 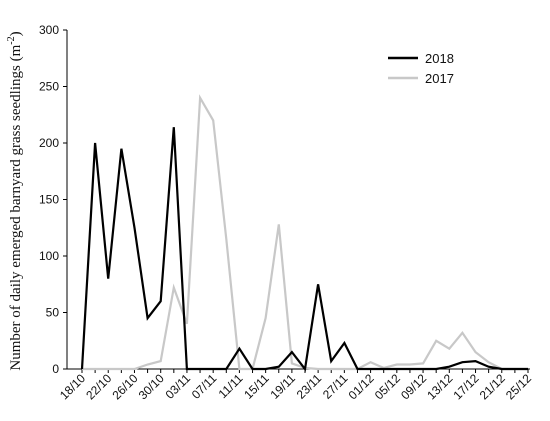 What do you see at coordinates (518, 386) in the screenshot?
I see `x-tick-label: 25/12` at bounding box center [518, 386].